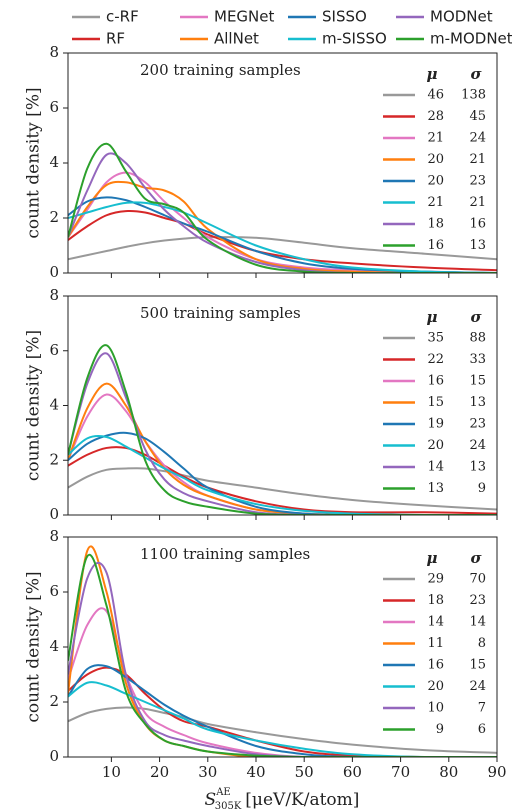 The height and width of the screenshot is (812, 512). What do you see at coordinates (435, 643) in the screenshot?
I see `stats-mu: 11` at bounding box center [435, 643].